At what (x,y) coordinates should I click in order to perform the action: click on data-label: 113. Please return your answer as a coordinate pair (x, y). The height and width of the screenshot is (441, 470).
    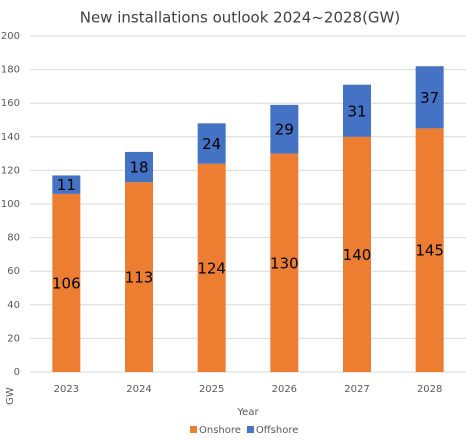
    Looking at the image, I should click on (139, 278).